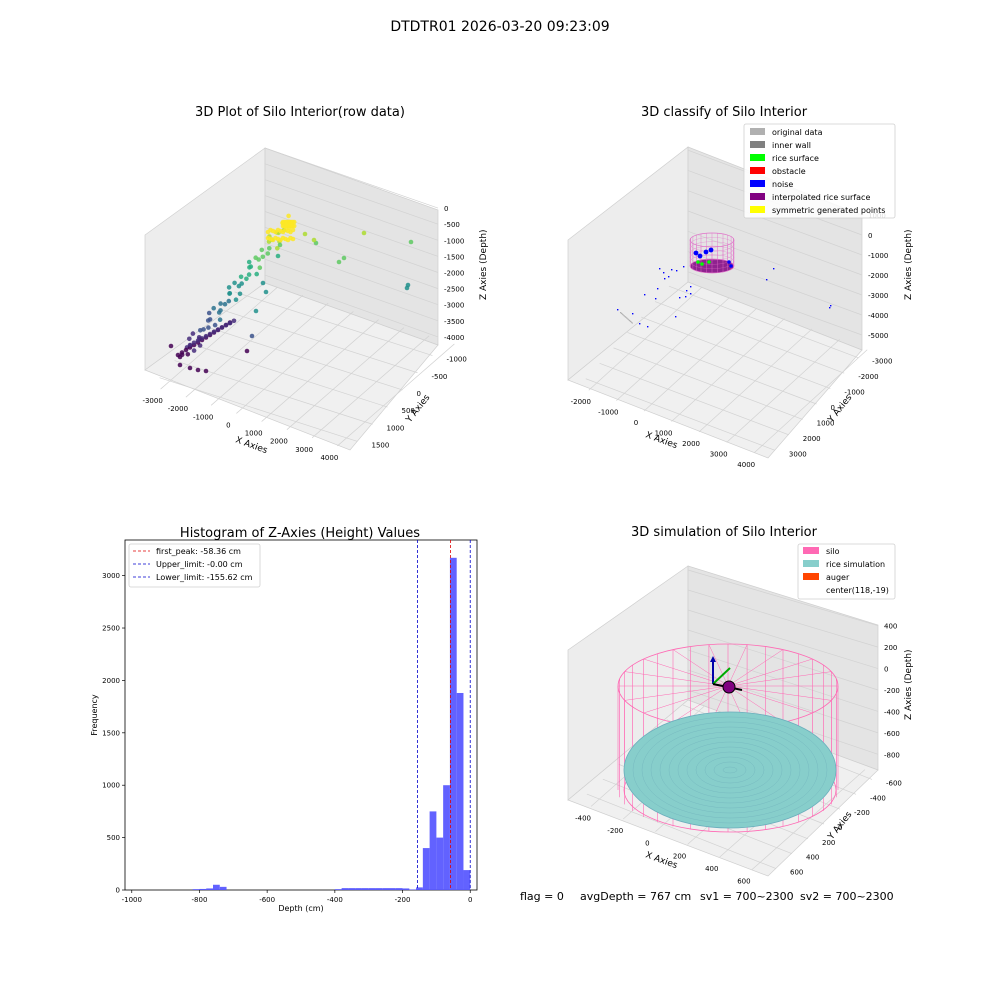 The image size is (1000, 1000). Describe the element at coordinates (113, 838) in the screenshot. I see `tick-label-y: 500` at that location.